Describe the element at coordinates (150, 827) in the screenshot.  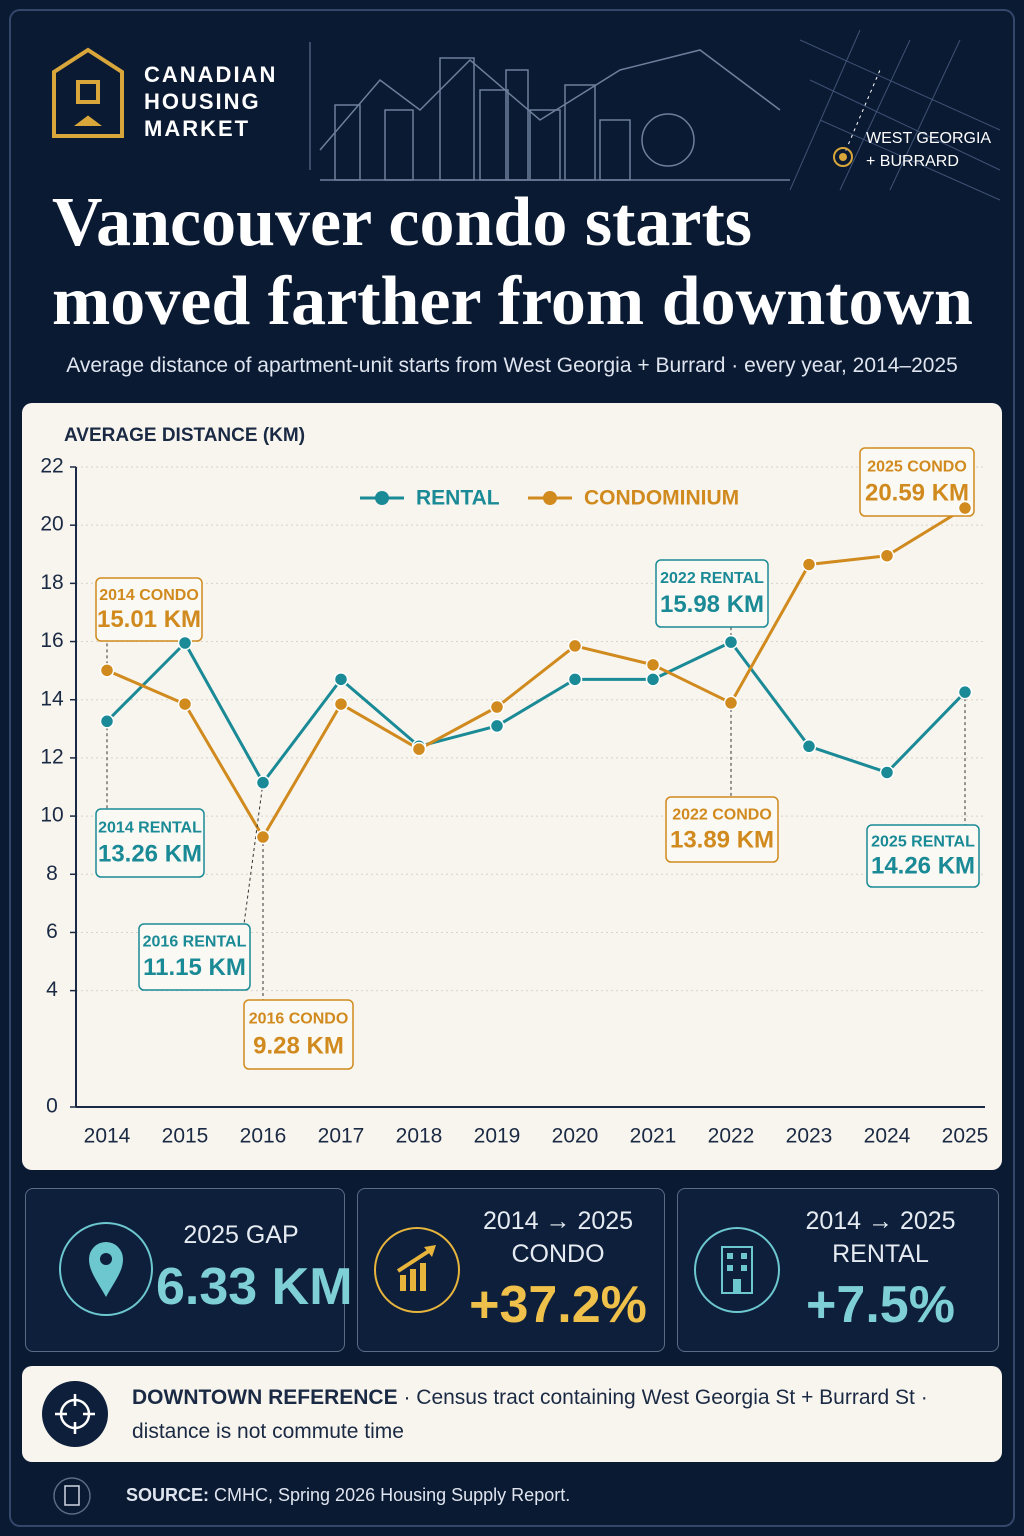
I see `annotation-title: 2014 RENTAL` at that location.